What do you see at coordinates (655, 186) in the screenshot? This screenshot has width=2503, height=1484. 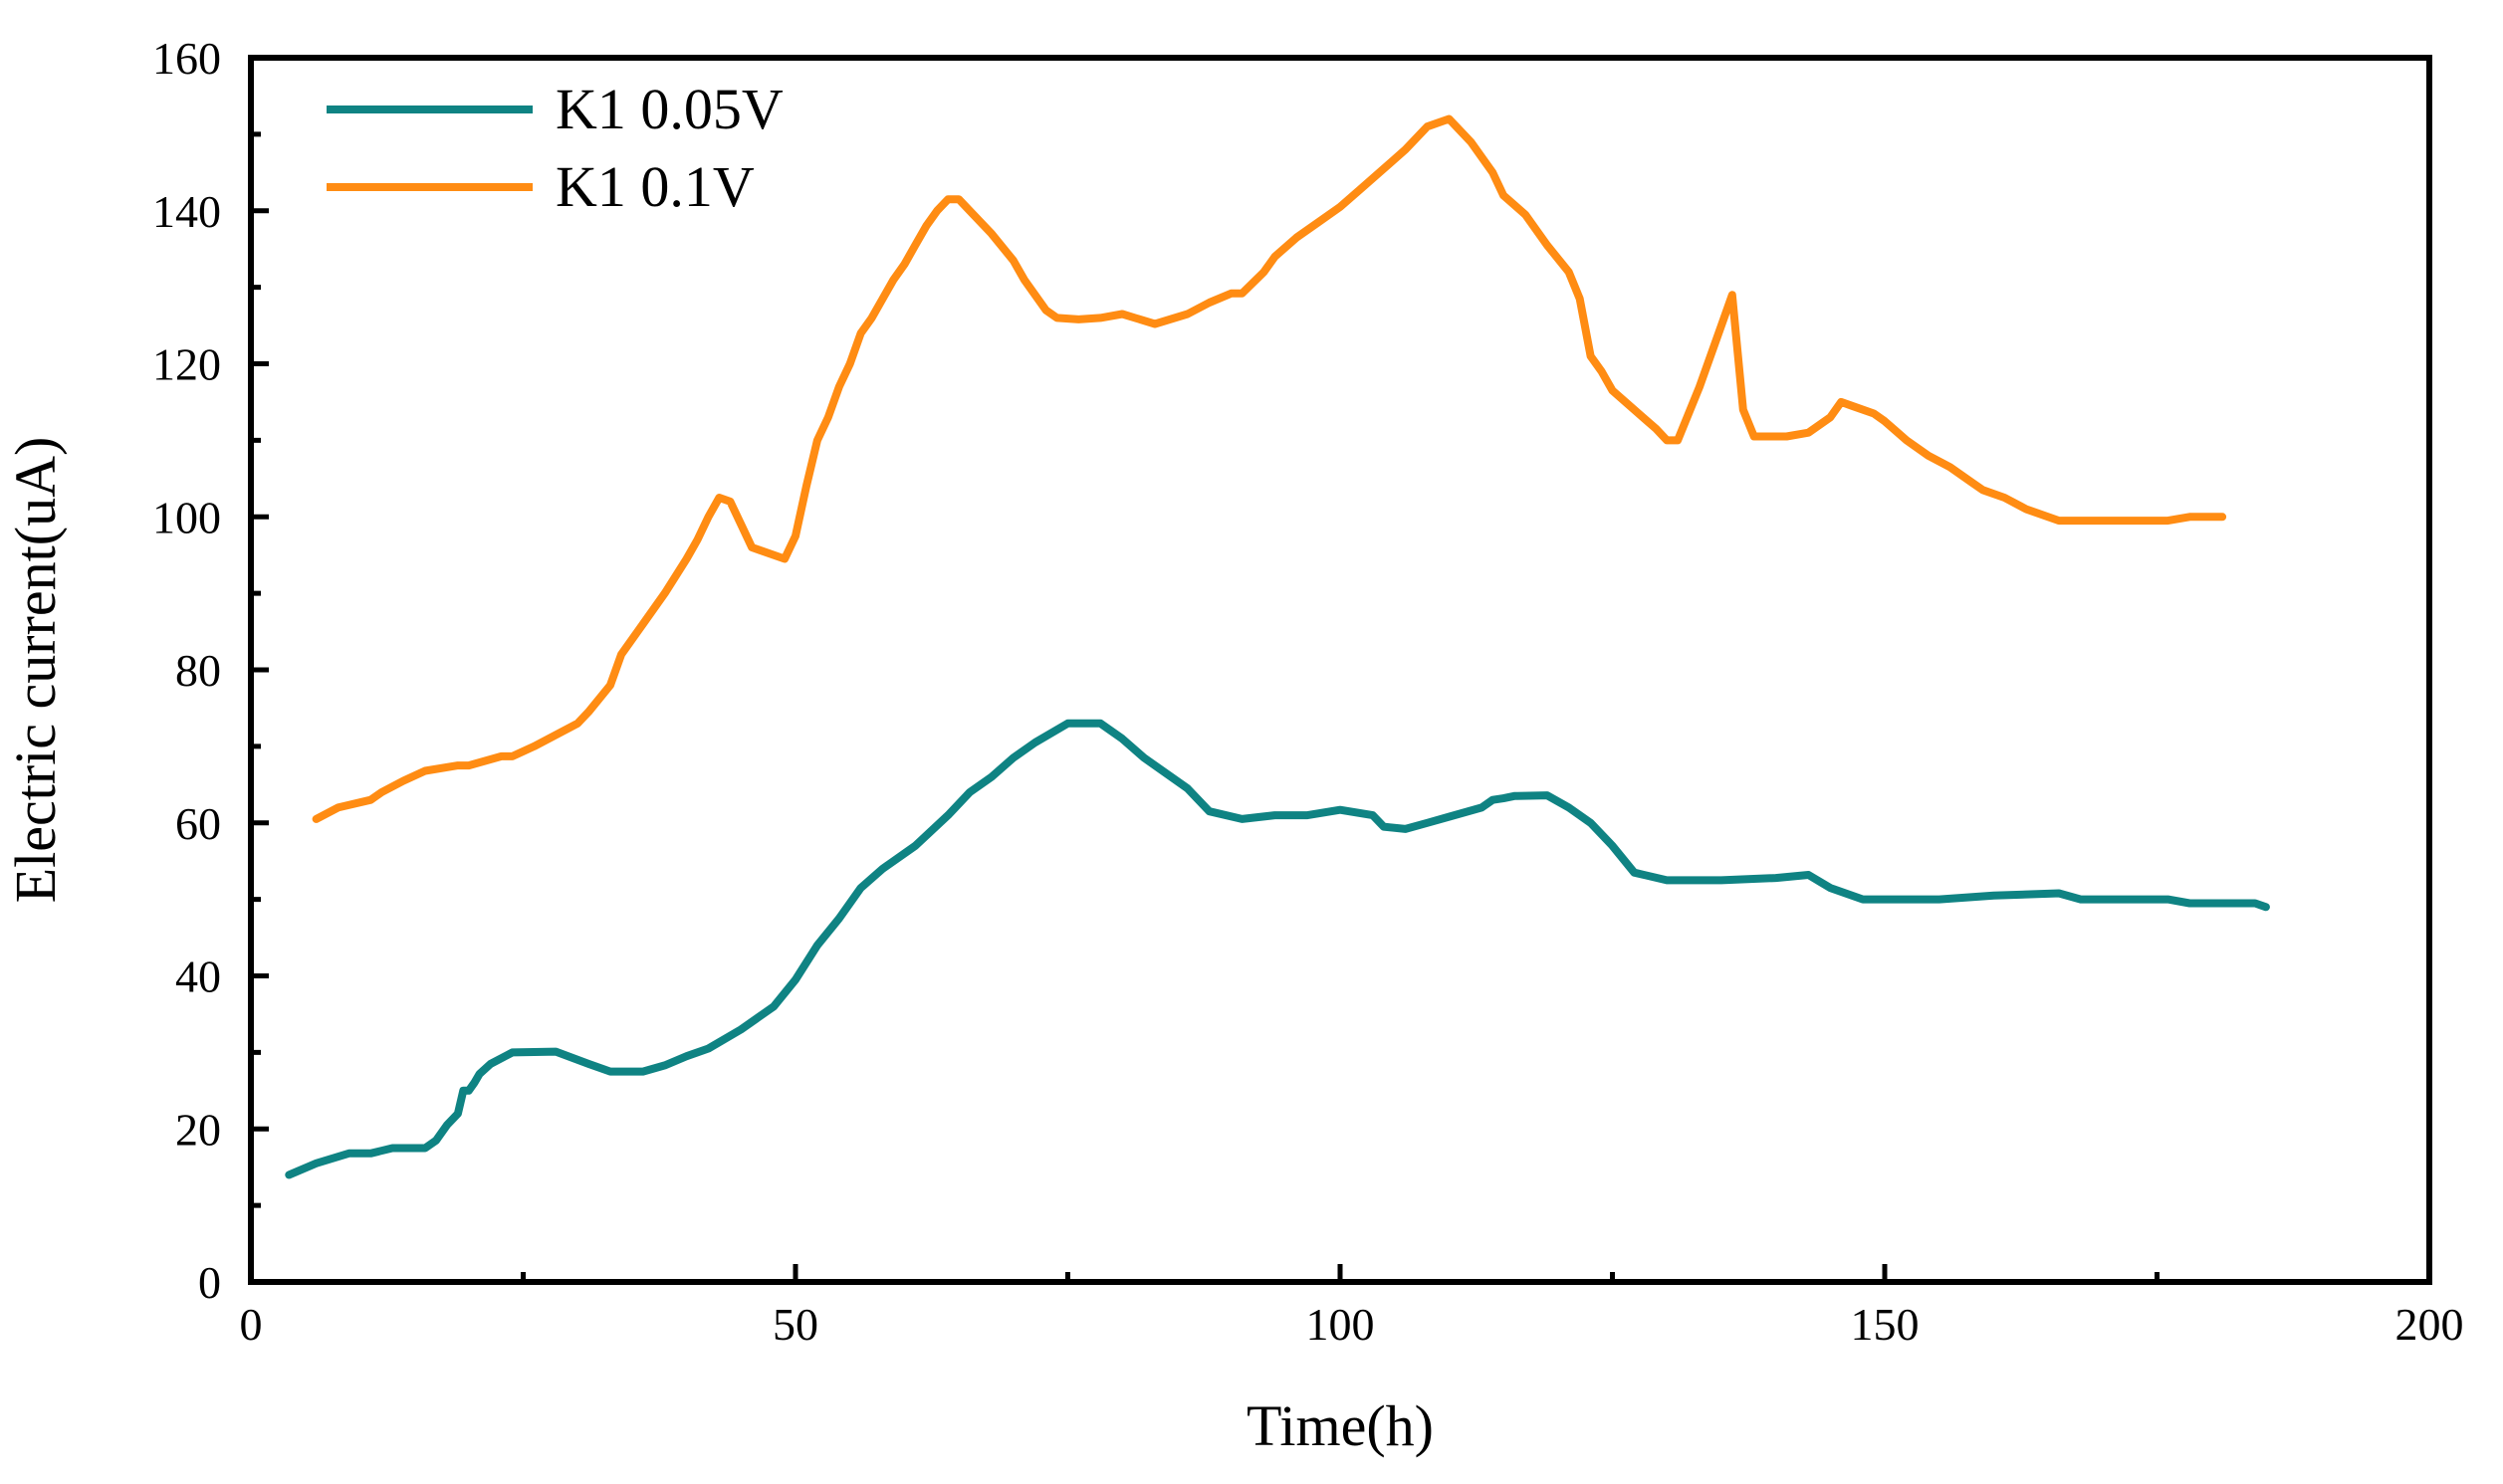 I see `legend-label-k1-01v: K1 0.1V` at bounding box center [655, 186].